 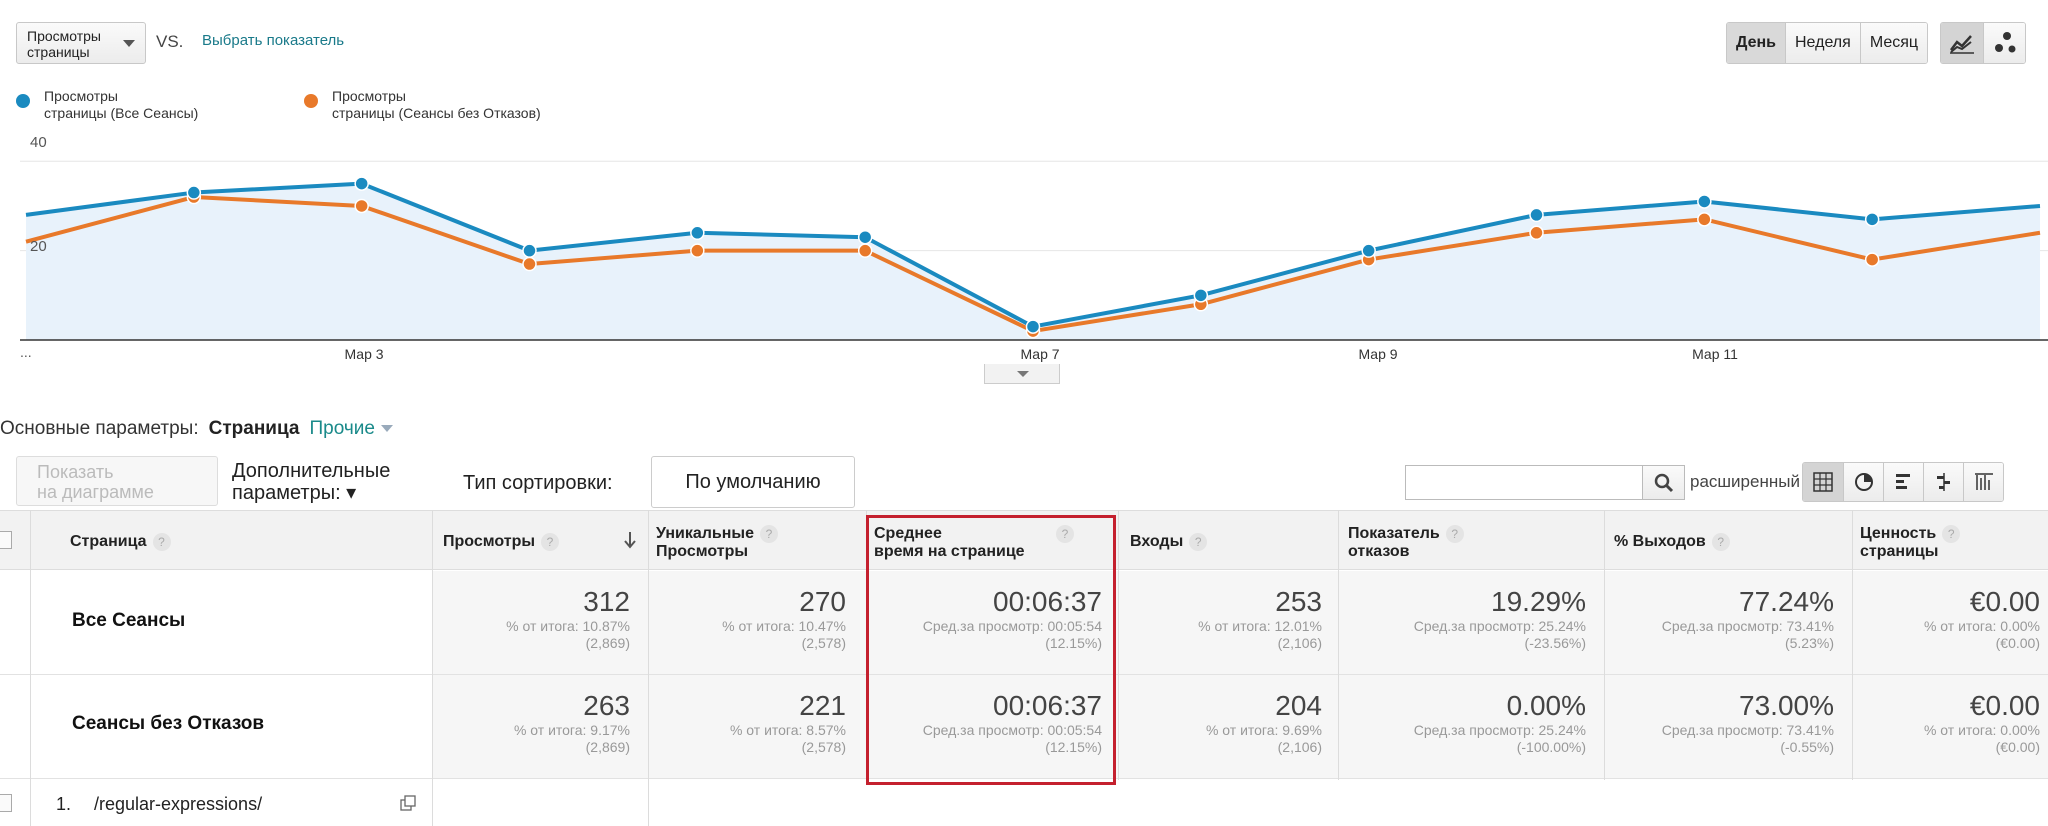 What do you see at coordinates (1260, 626) in the screenshot?
I see `metric-subtext: % от итога: 12.01%` at bounding box center [1260, 626].